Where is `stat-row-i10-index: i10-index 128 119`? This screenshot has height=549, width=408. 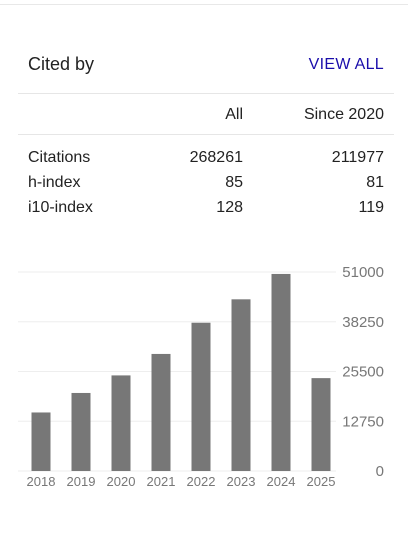
stat-row-i10-index: i10-index 128 119 is located at coordinates (206, 211).